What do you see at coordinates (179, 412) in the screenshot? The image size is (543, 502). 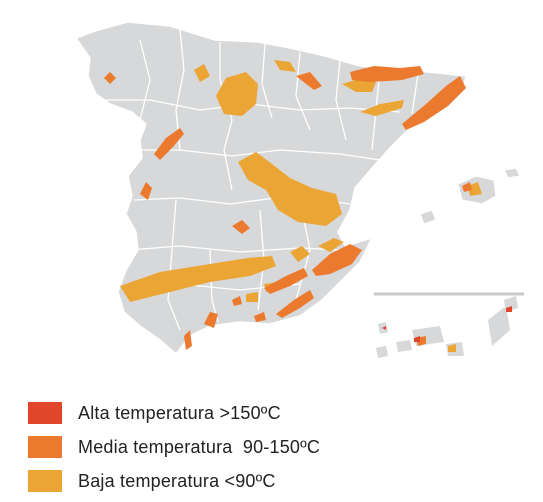 I see `legend-label-high: Alta temperatura >150ºC` at bounding box center [179, 412].